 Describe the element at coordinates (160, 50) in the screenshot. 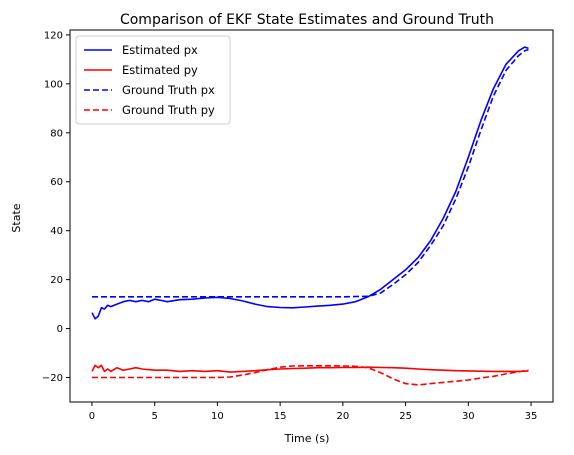

I see `legend-label: Estimated px` at that location.